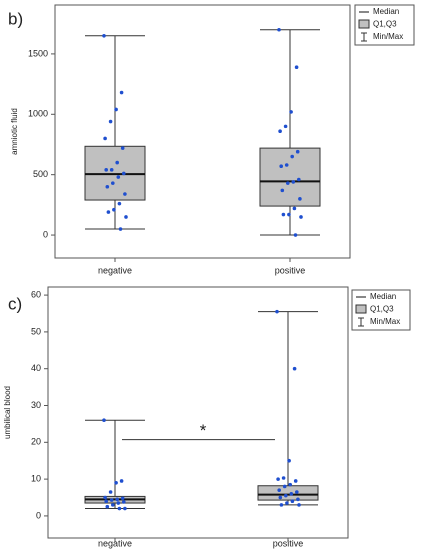  I want to click on y-tick-label: 60, so click(36, 294).